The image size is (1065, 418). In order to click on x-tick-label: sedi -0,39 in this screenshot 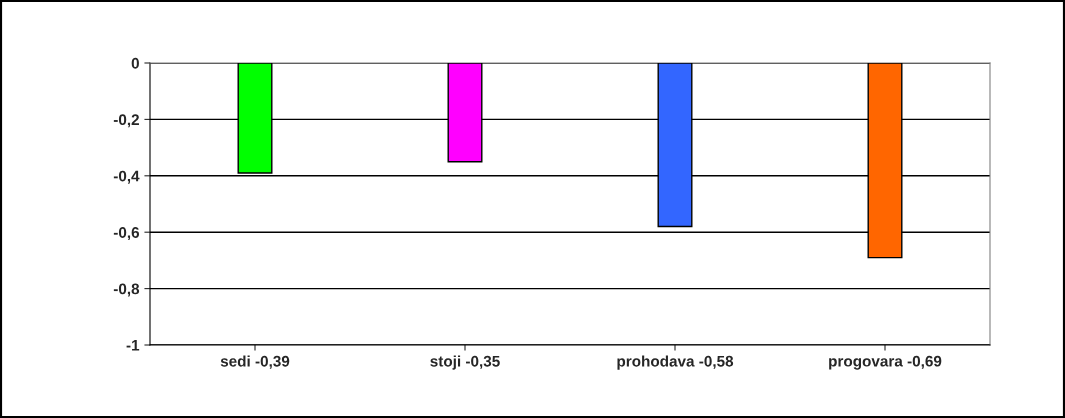, I will do `click(255, 362)`.